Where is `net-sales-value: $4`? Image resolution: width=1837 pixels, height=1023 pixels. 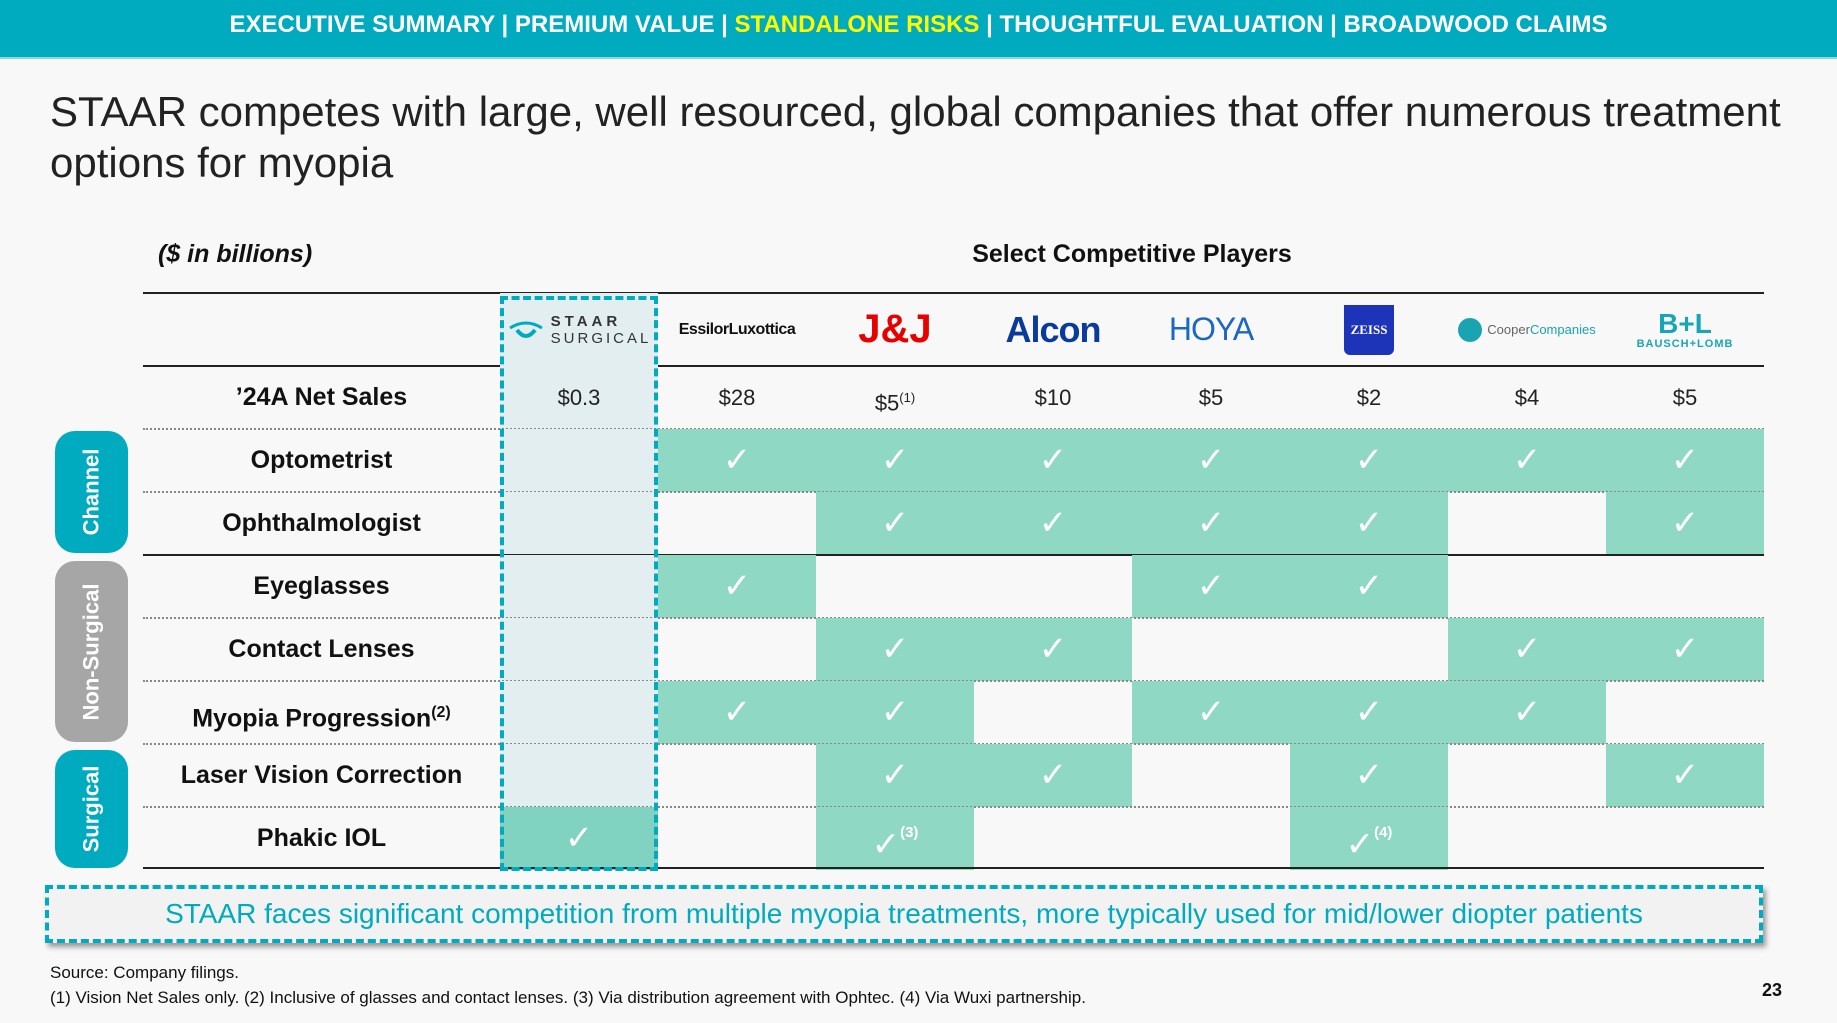
net-sales-value: $4 is located at coordinates (1527, 397).